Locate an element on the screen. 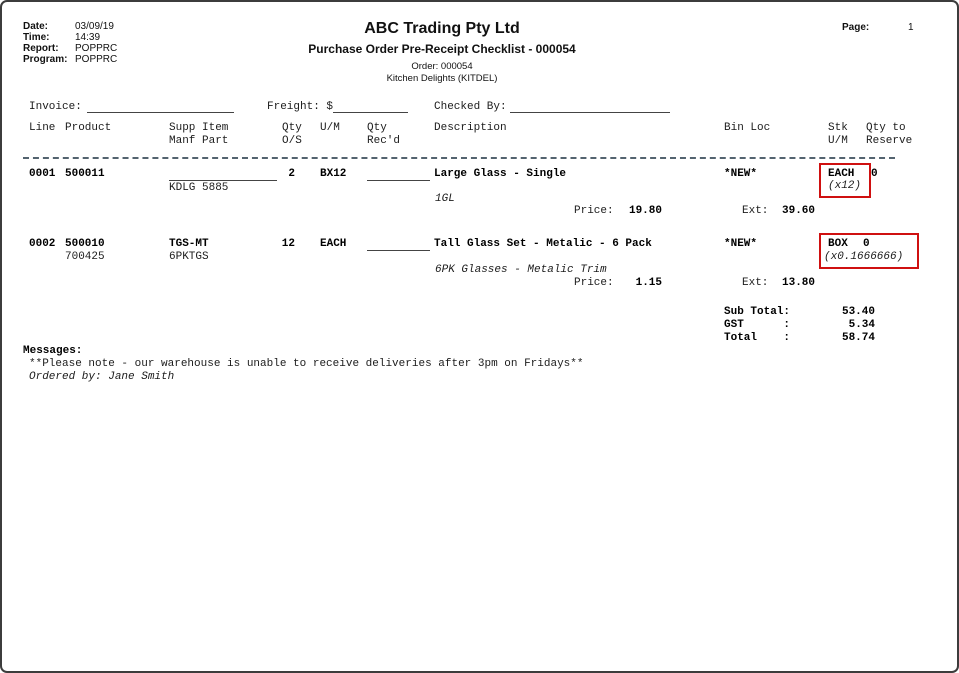  subtotal-label: Sub Total: is located at coordinates (757, 312).